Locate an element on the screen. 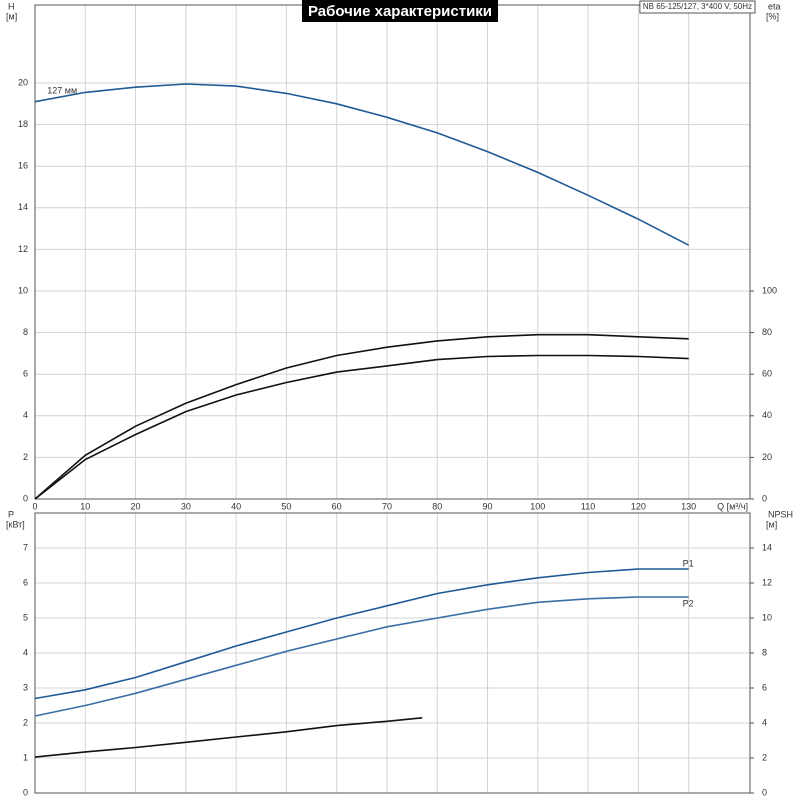 The width and height of the screenshot is (800, 800). y2-tick-label: 20 is located at coordinates (767, 457).